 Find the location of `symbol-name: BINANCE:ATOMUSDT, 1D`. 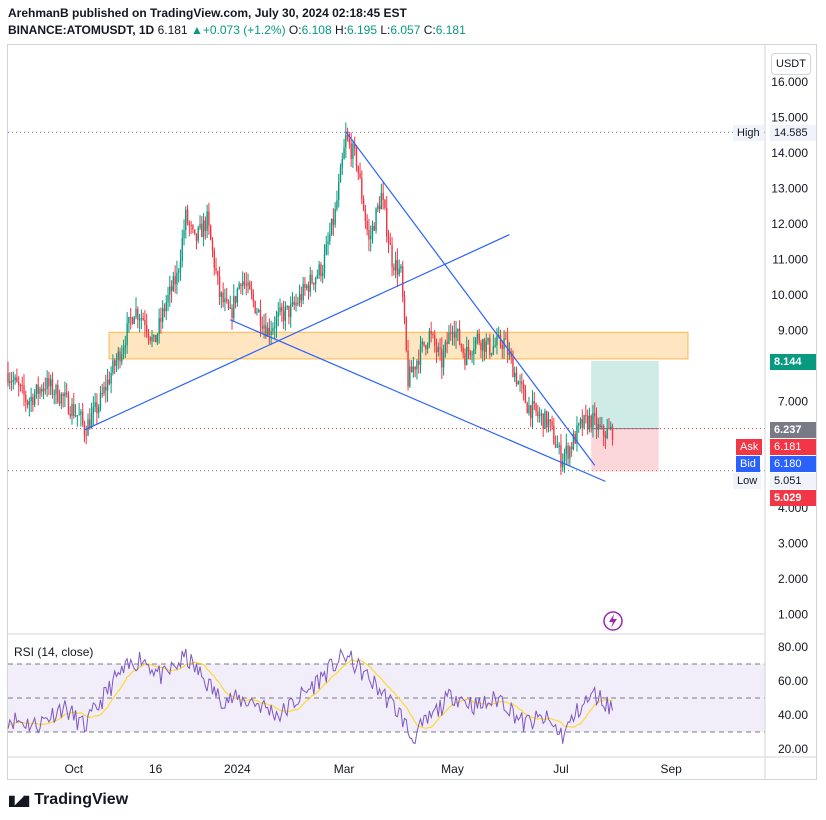

symbol-name: BINANCE:ATOMUSDT, 1D is located at coordinates (81, 30).